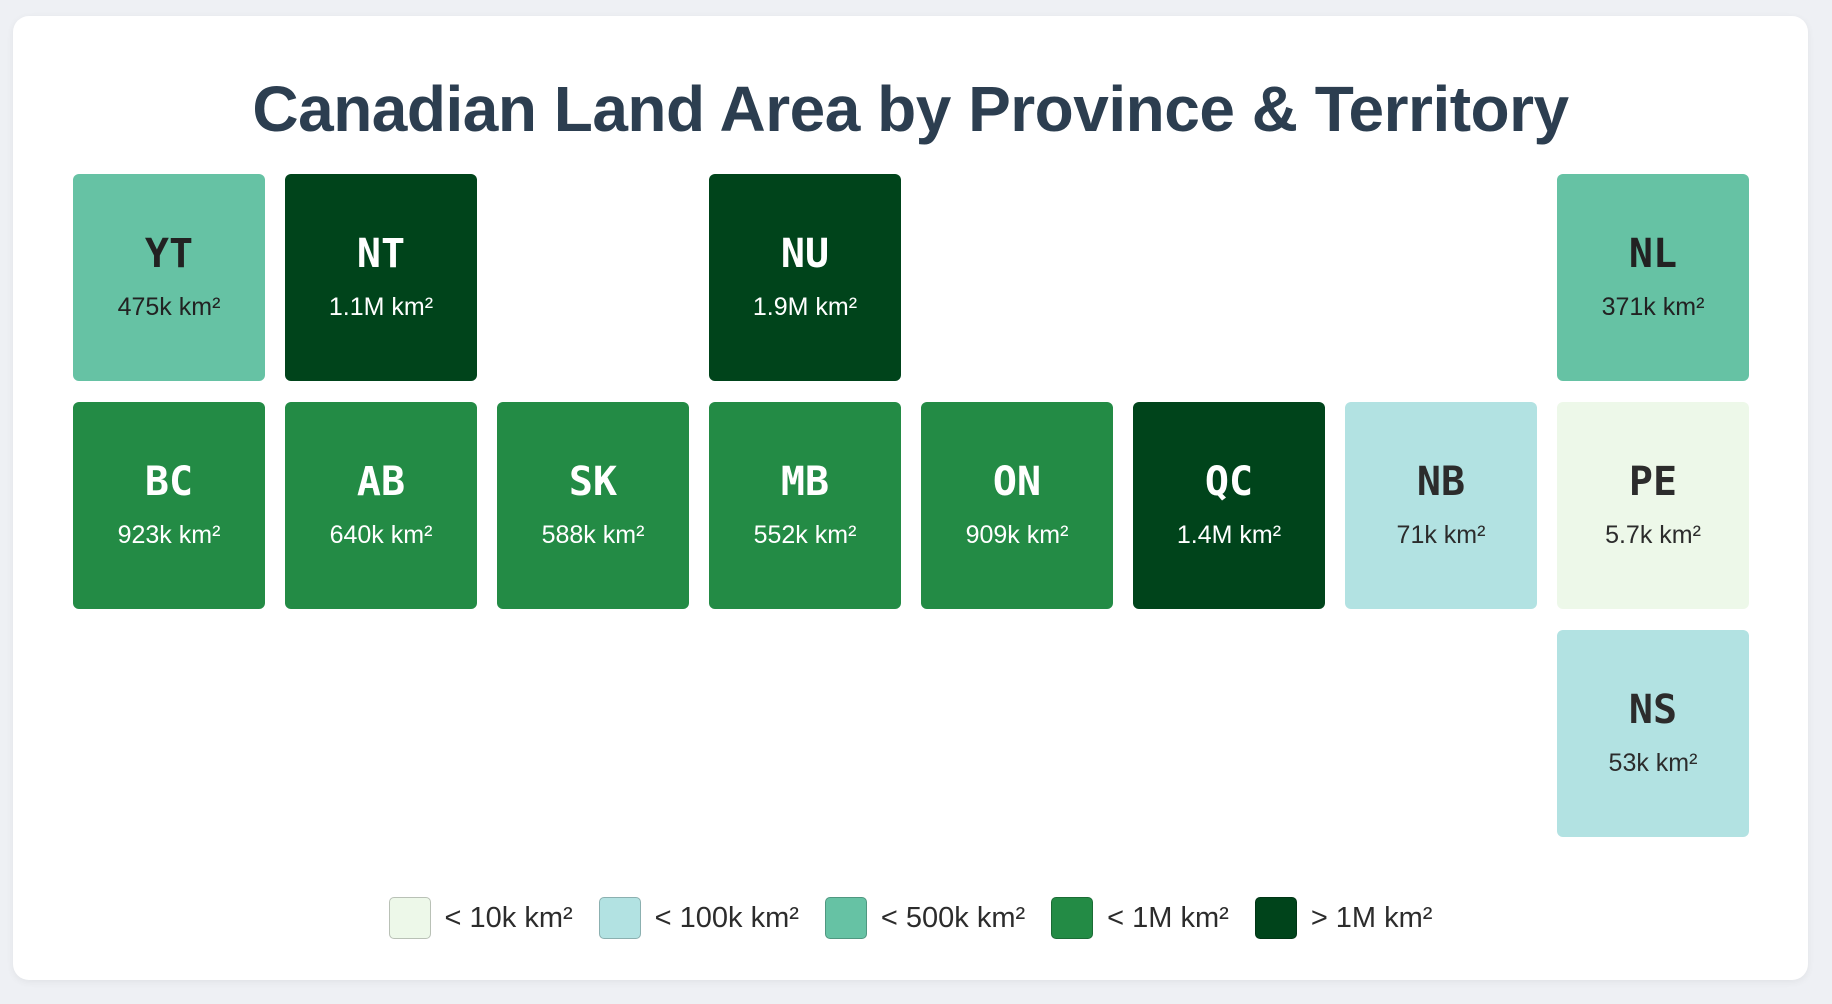 The image size is (1832, 1004). Describe the element at coordinates (1017, 505) in the screenshot. I see `tile-on: ON 909k km²` at that location.